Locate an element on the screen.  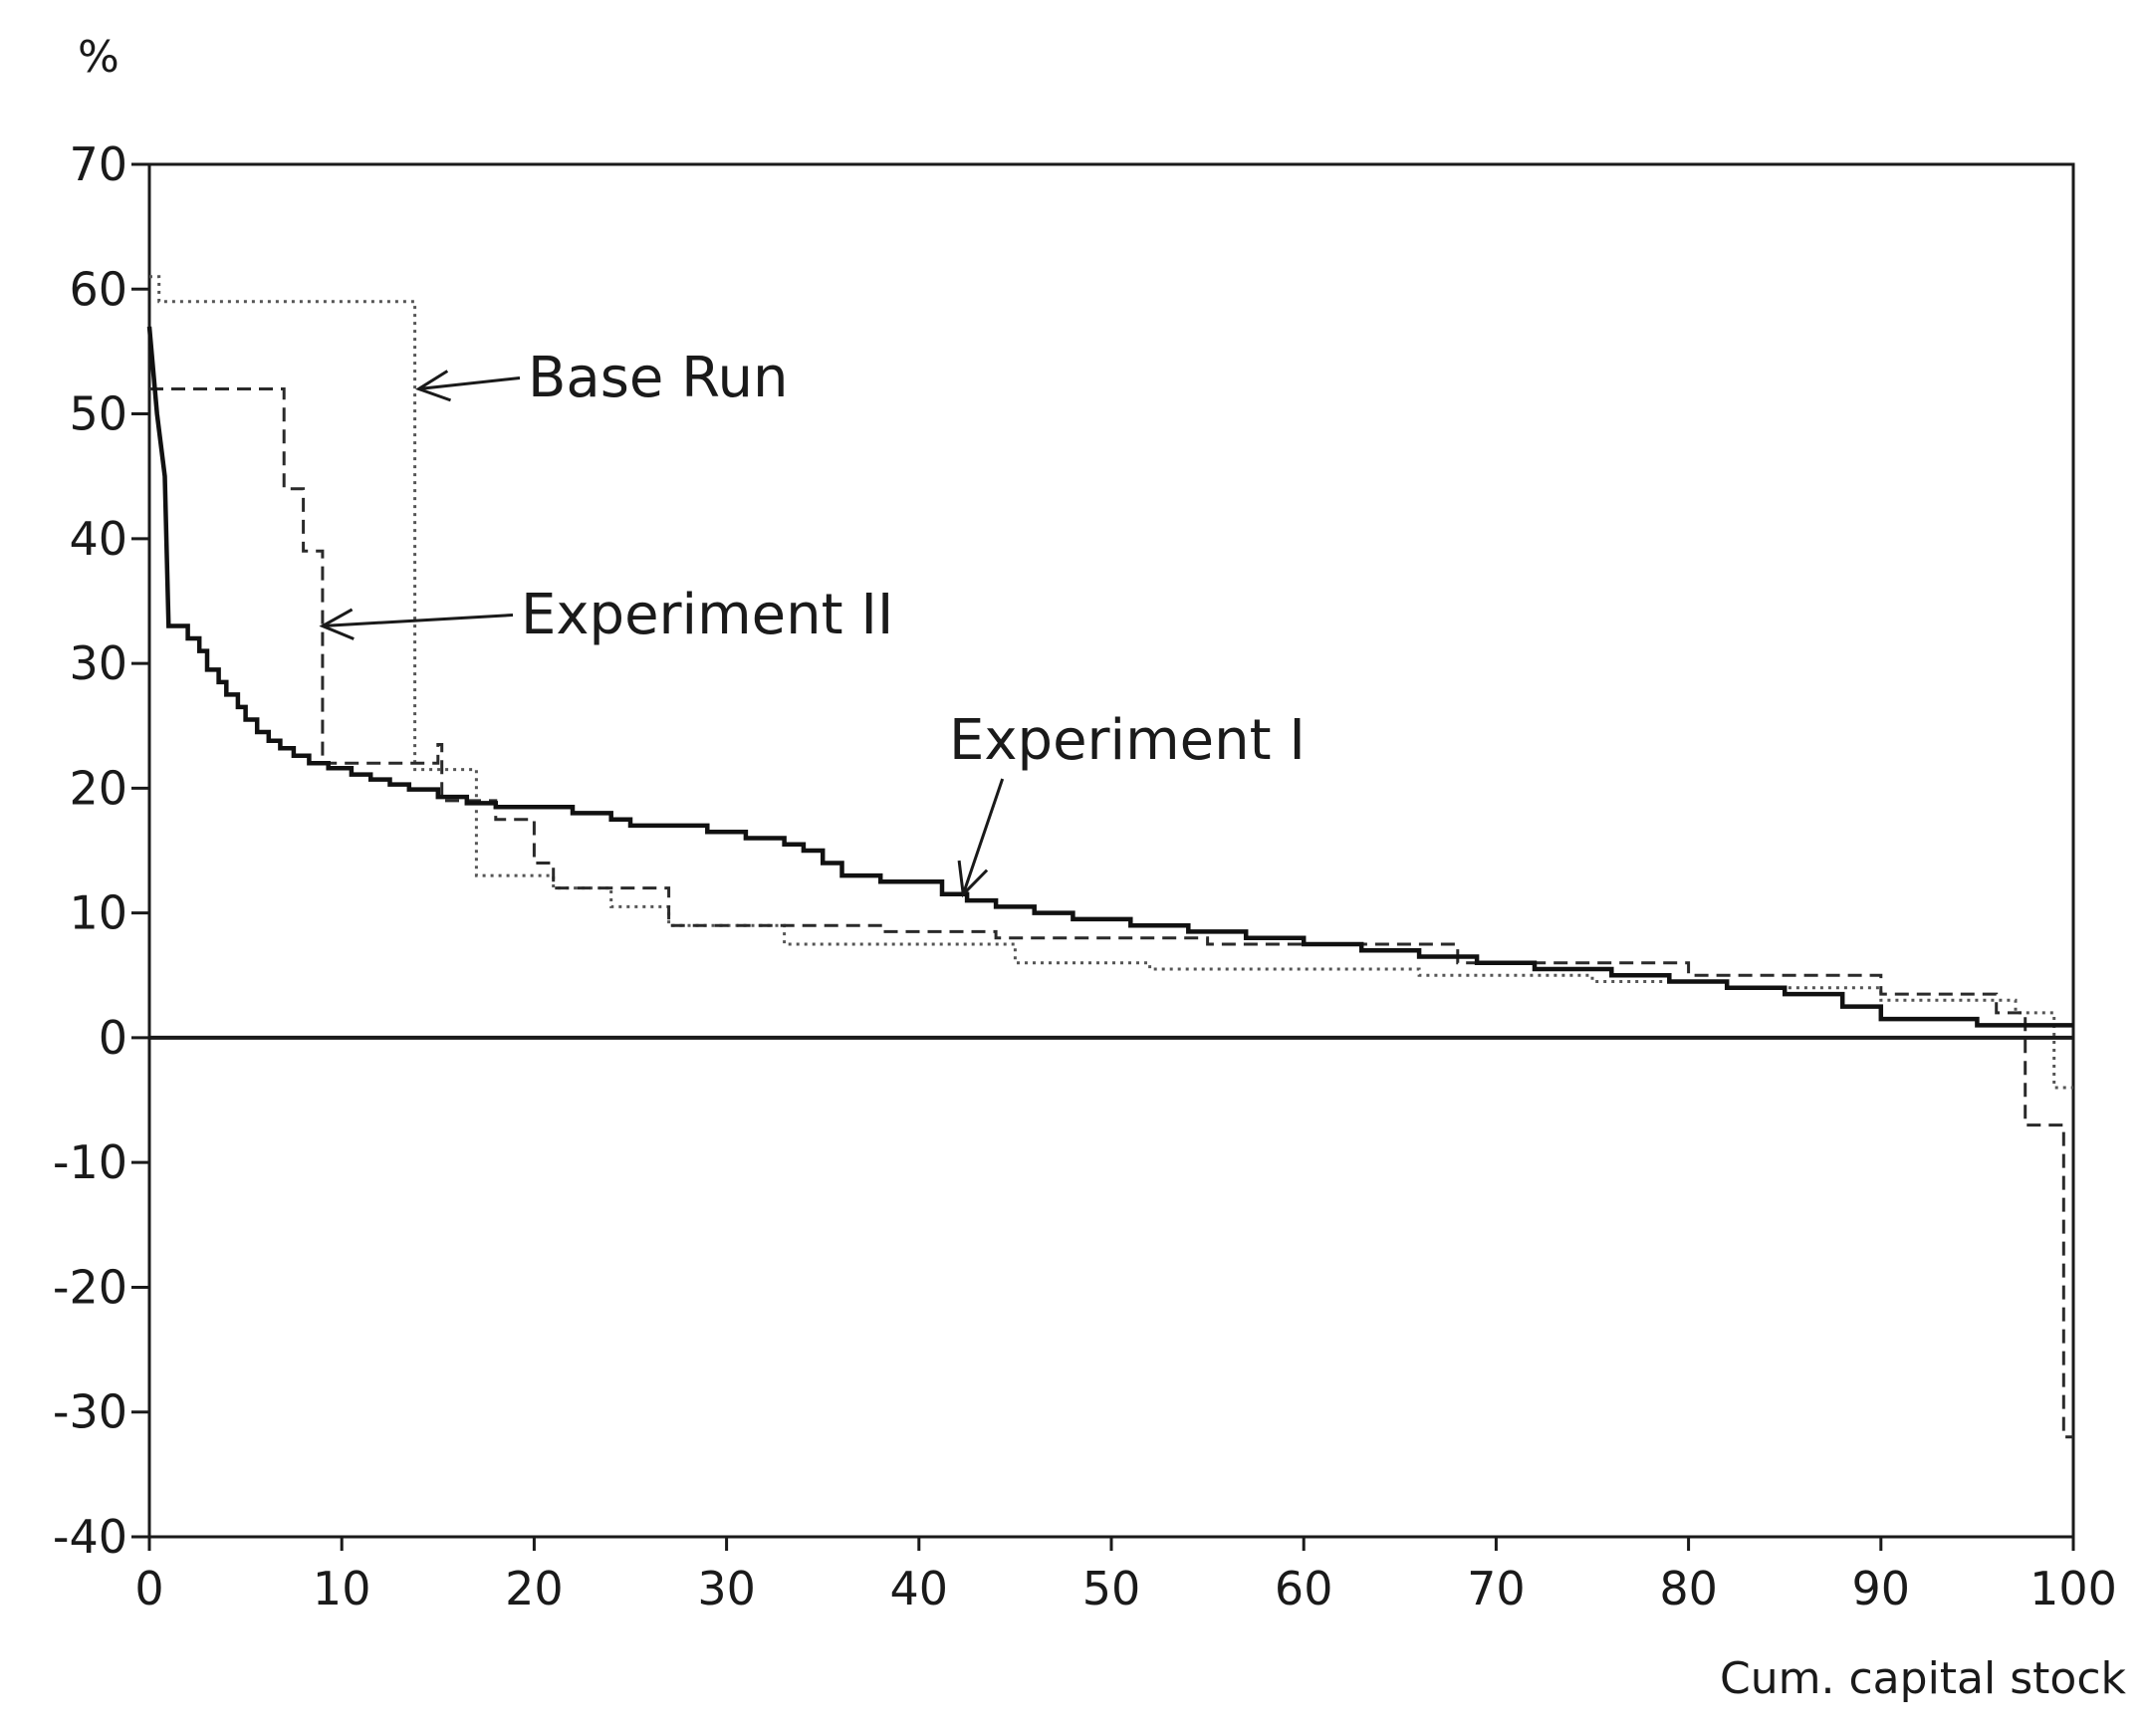
annotation-base-run: Base Run is located at coordinates (659, 378).